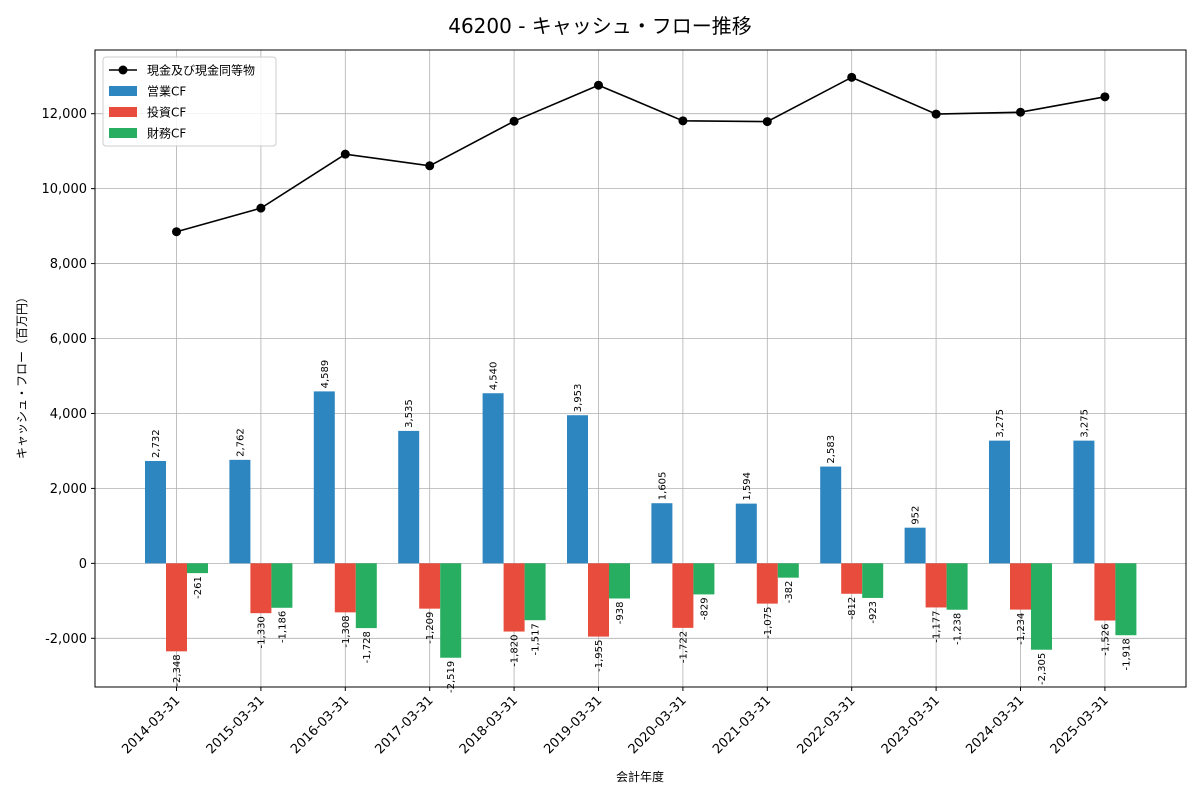 The width and height of the screenshot is (1200, 800). What do you see at coordinates (536, 639) in the screenshot?
I see `data-label: -1,517` at bounding box center [536, 639].